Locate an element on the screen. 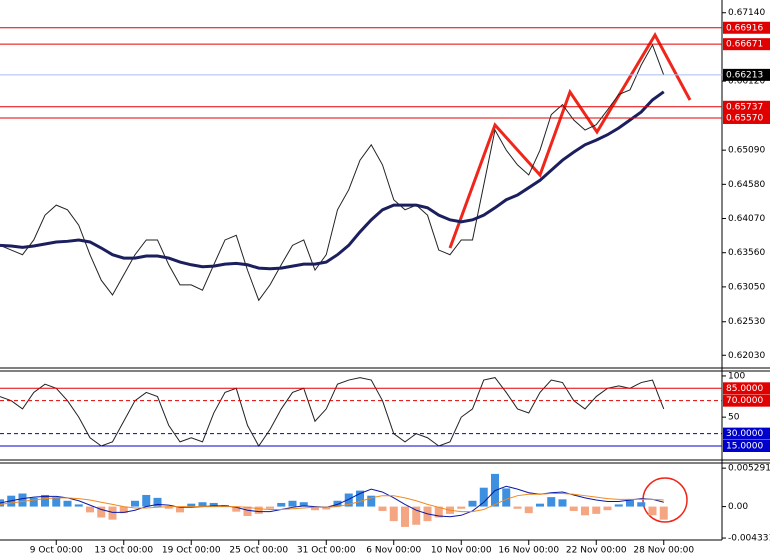 This screenshot has width=770, height=560. x-tick-label: 9 Oct 00:00 is located at coordinates (56, 551).